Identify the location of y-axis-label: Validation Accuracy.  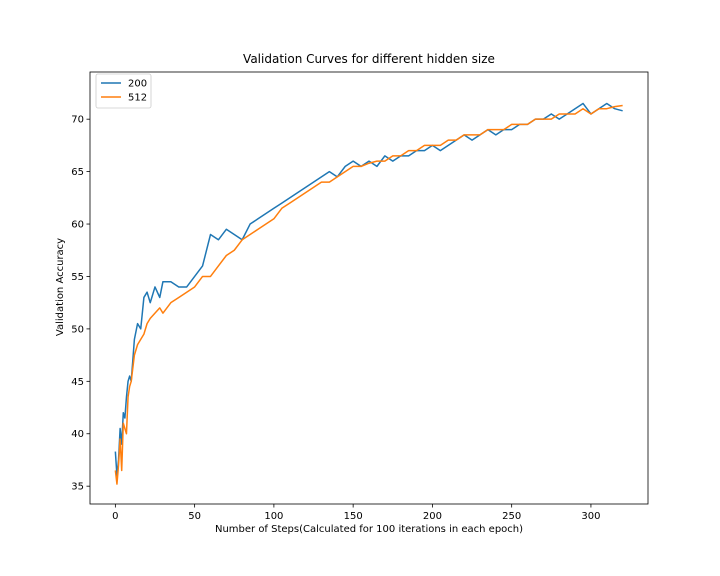
(60, 287).